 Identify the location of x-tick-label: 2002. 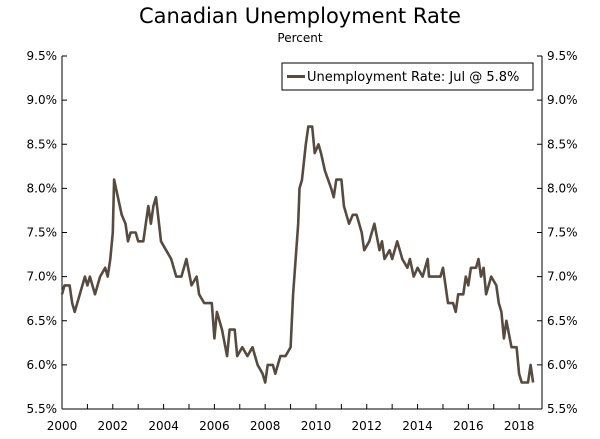
(113, 426).